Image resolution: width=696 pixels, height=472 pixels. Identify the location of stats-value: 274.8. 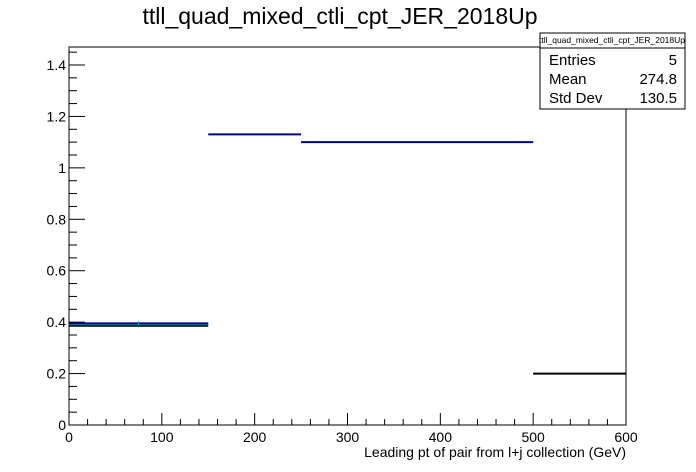
(658, 79).